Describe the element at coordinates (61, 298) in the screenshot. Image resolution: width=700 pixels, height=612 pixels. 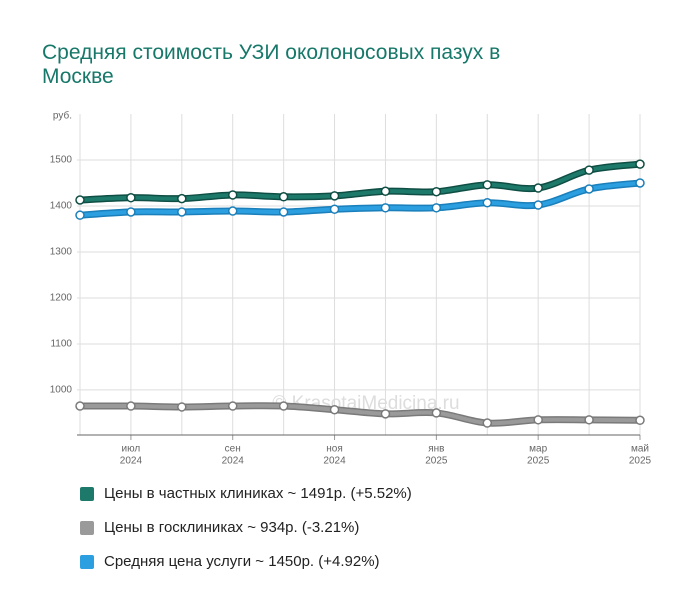
I see `y-tick-label: 1200` at that location.